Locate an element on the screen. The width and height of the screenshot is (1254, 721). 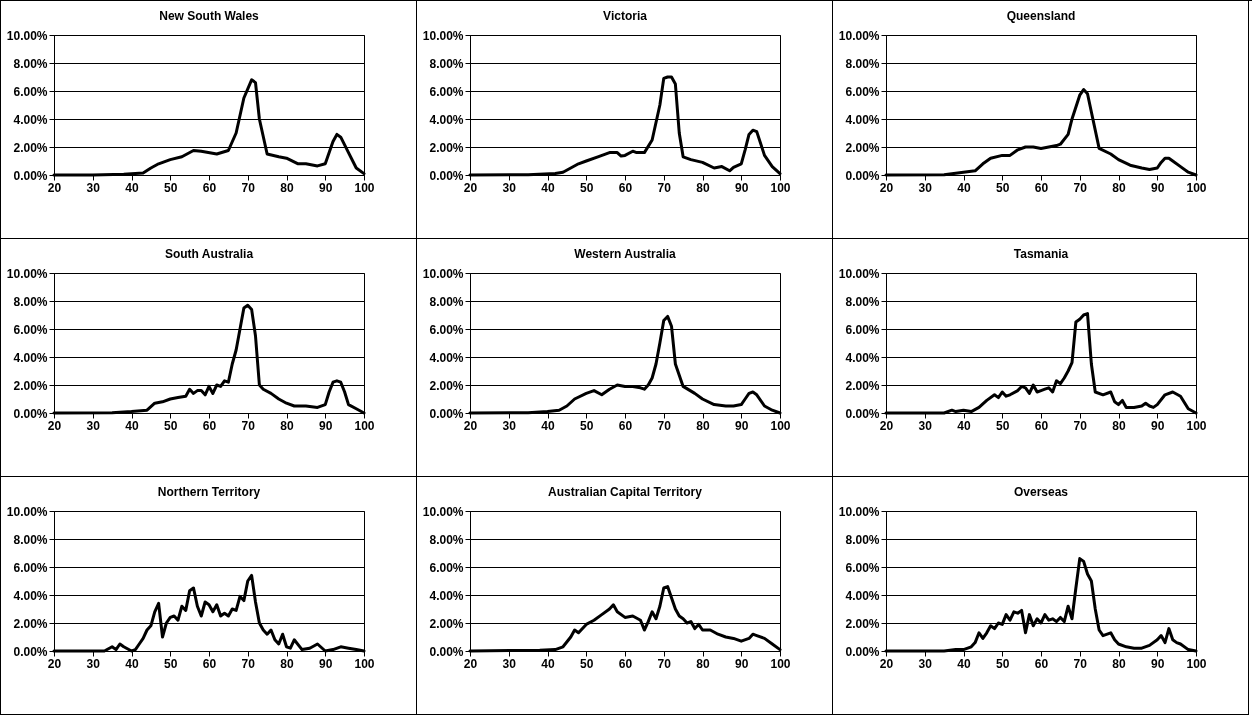
chart-title: Queensland is located at coordinates (1041, 16).